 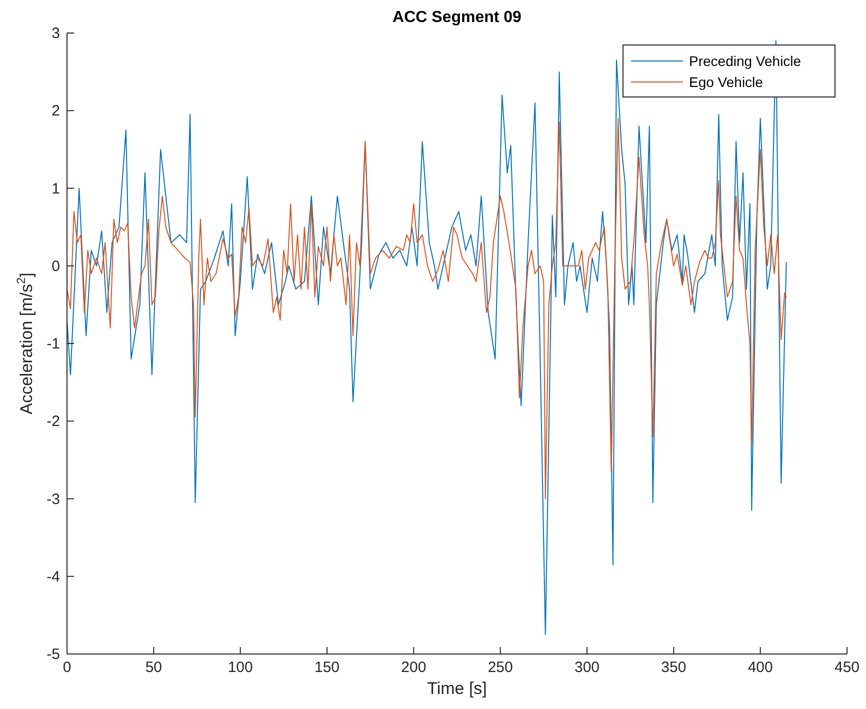 I want to click on x-tick-label: 250, so click(x=500, y=667).